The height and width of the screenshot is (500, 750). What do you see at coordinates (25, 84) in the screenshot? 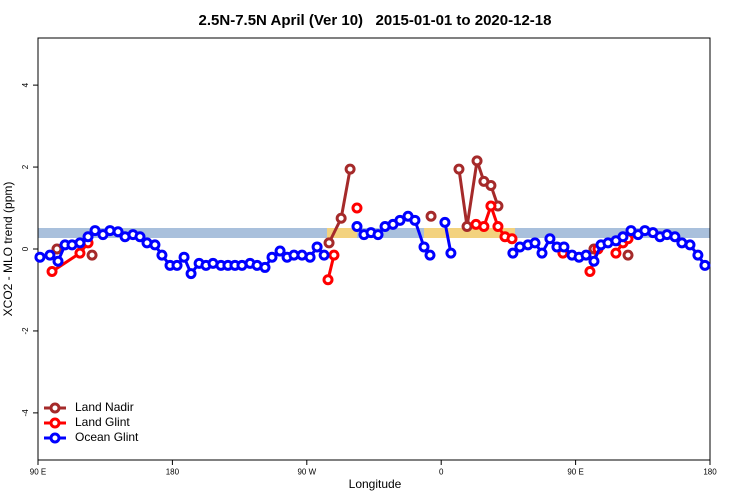
I see `y-tick-label: 4` at bounding box center [25, 84].